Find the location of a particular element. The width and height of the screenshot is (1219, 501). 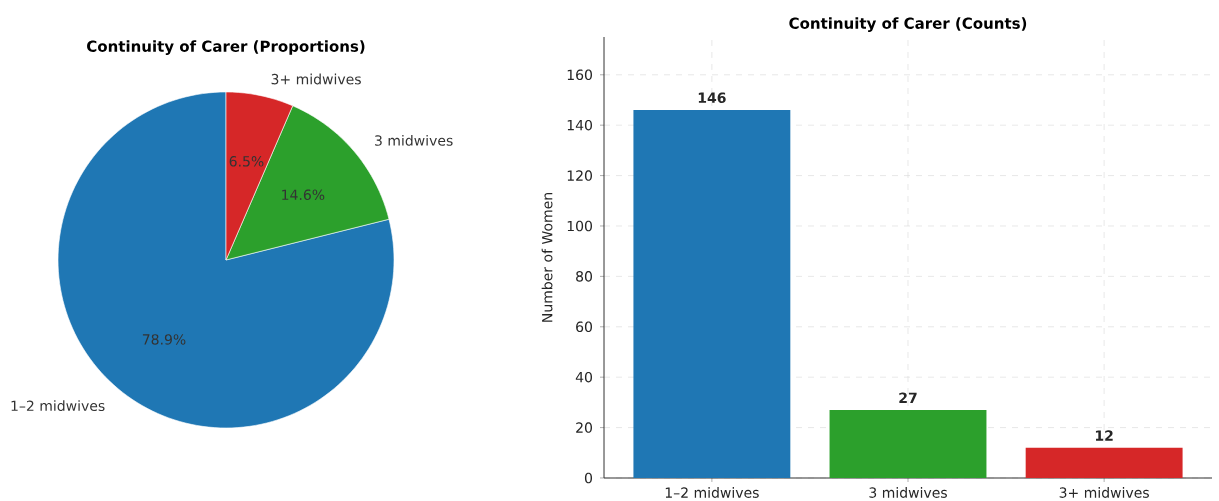

data-label: 78.9% is located at coordinates (164, 339).